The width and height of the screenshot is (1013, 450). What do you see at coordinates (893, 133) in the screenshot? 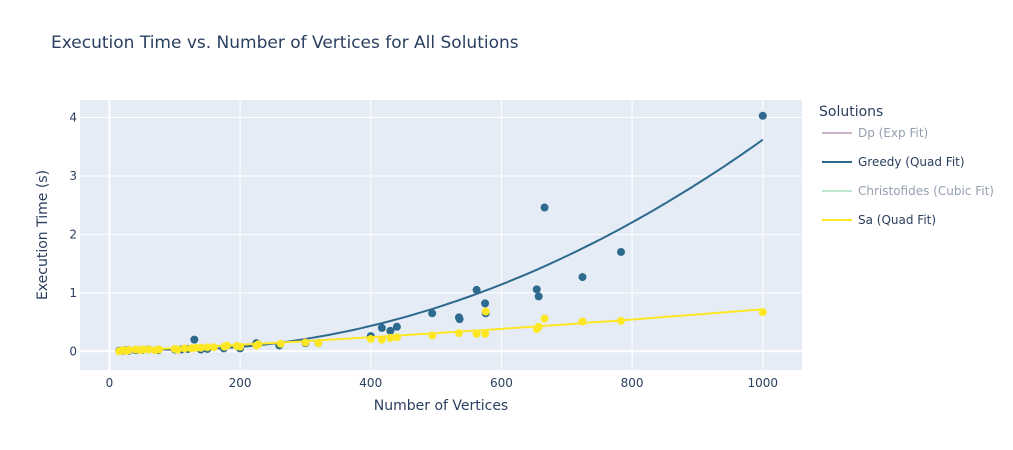
I see `legend-label: Dp (Exp Fit)` at bounding box center [893, 133].